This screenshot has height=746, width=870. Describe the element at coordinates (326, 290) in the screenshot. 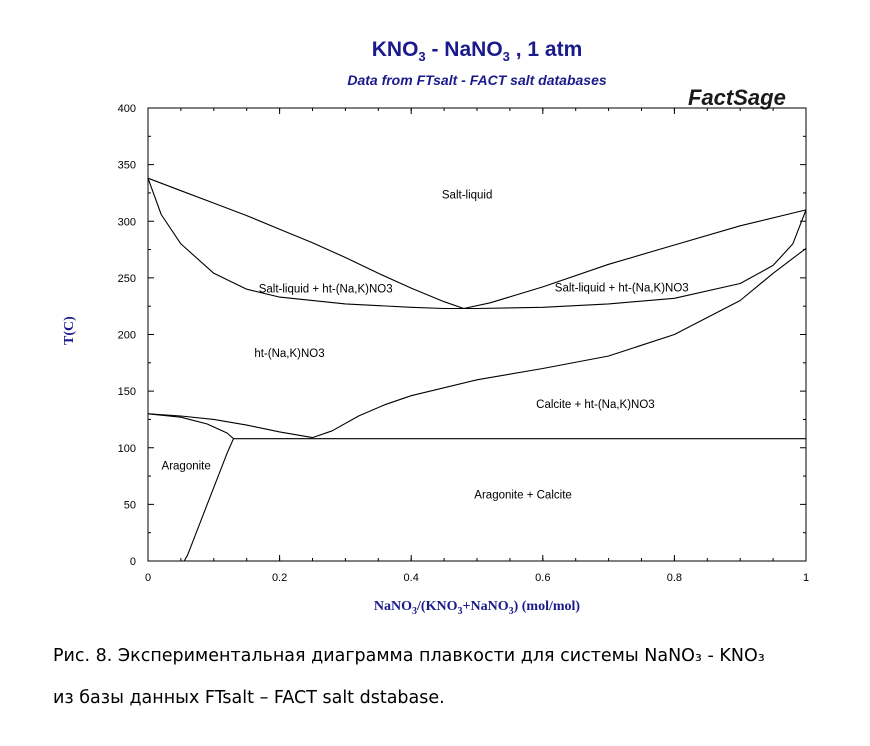

I see `region-label-2: Salt-liquid + ht-(Na,K)NO3` at that location.